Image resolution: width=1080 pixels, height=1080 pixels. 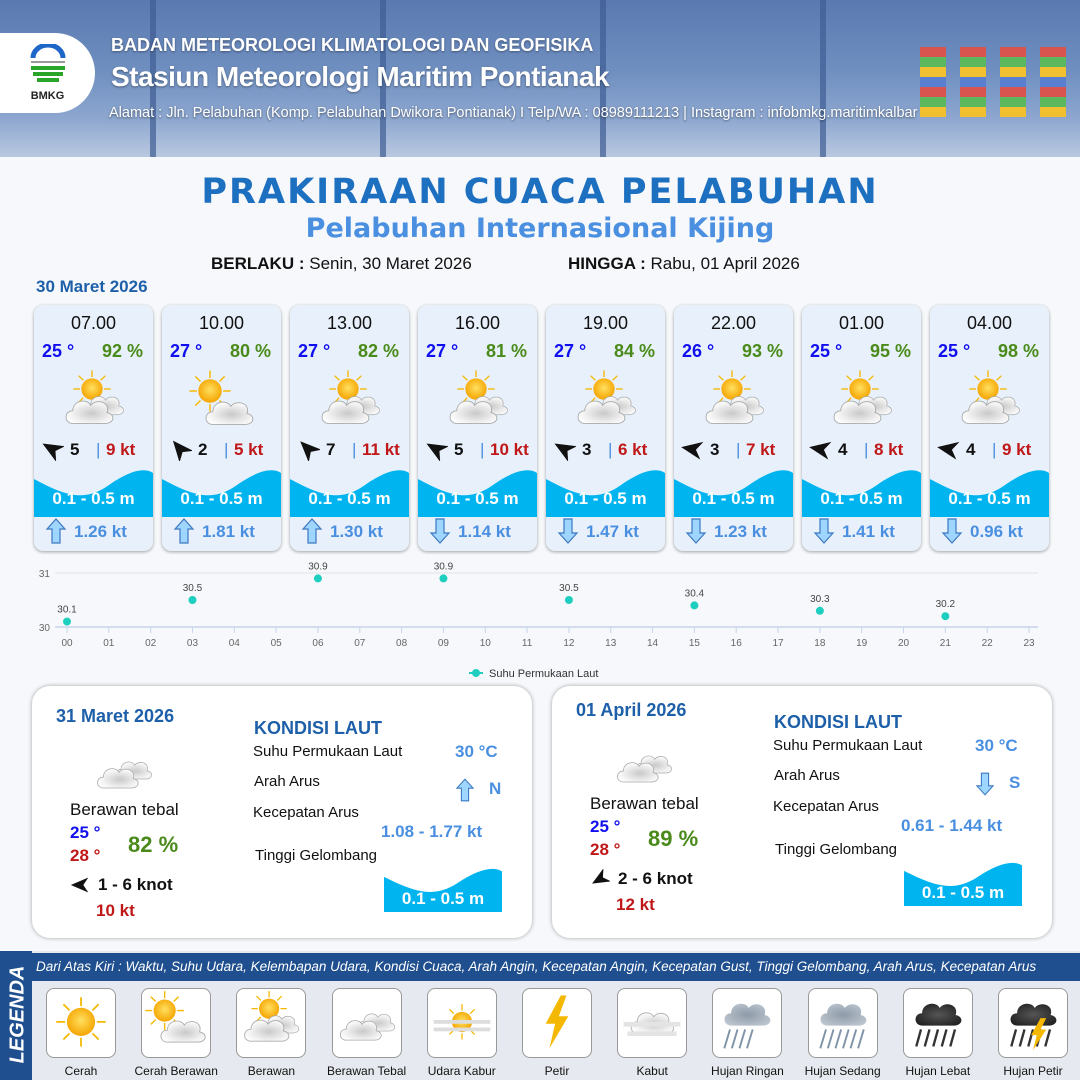 I want to click on x-tick-label: 11, so click(x=527, y=643).